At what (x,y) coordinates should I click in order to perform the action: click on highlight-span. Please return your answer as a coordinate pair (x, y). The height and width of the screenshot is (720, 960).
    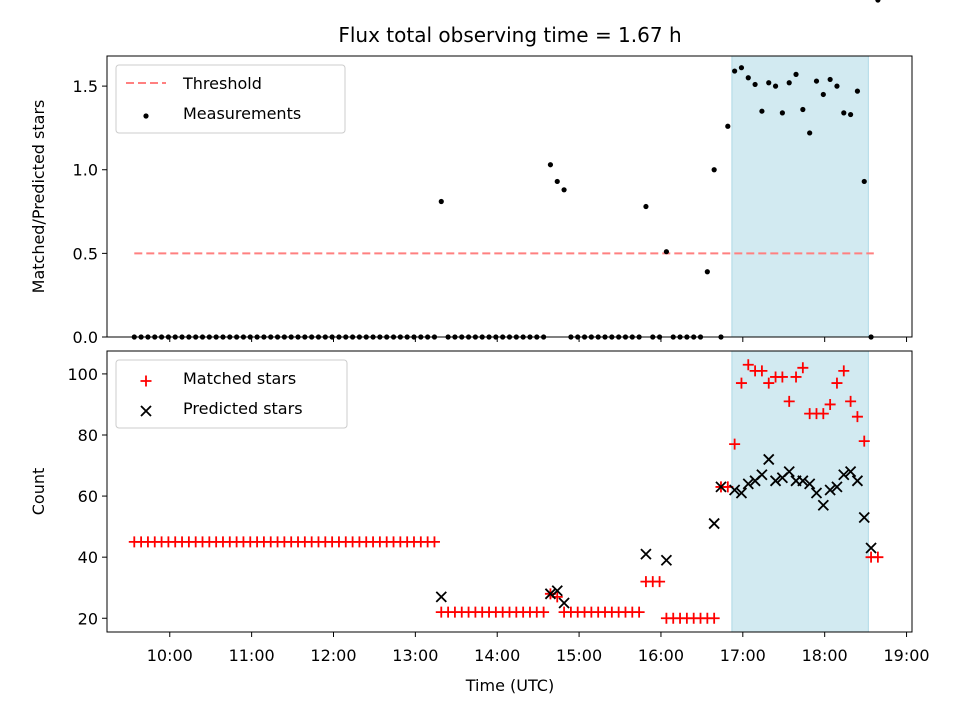
    Looking at the image, I should click on (800, 491).